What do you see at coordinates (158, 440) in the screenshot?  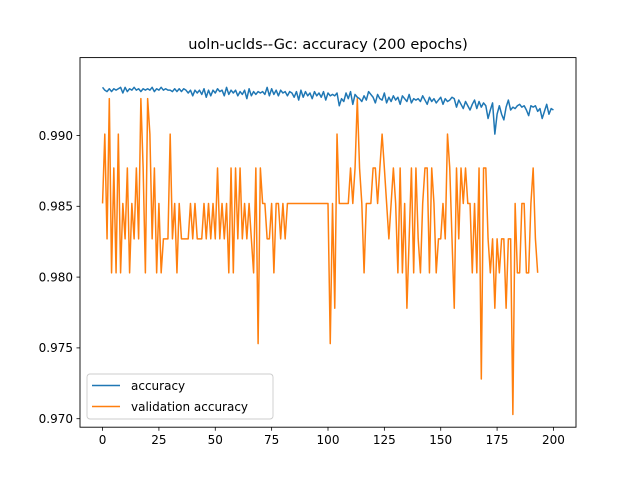 I see `x-tick-label: 25` at bounding box center [158, 440].